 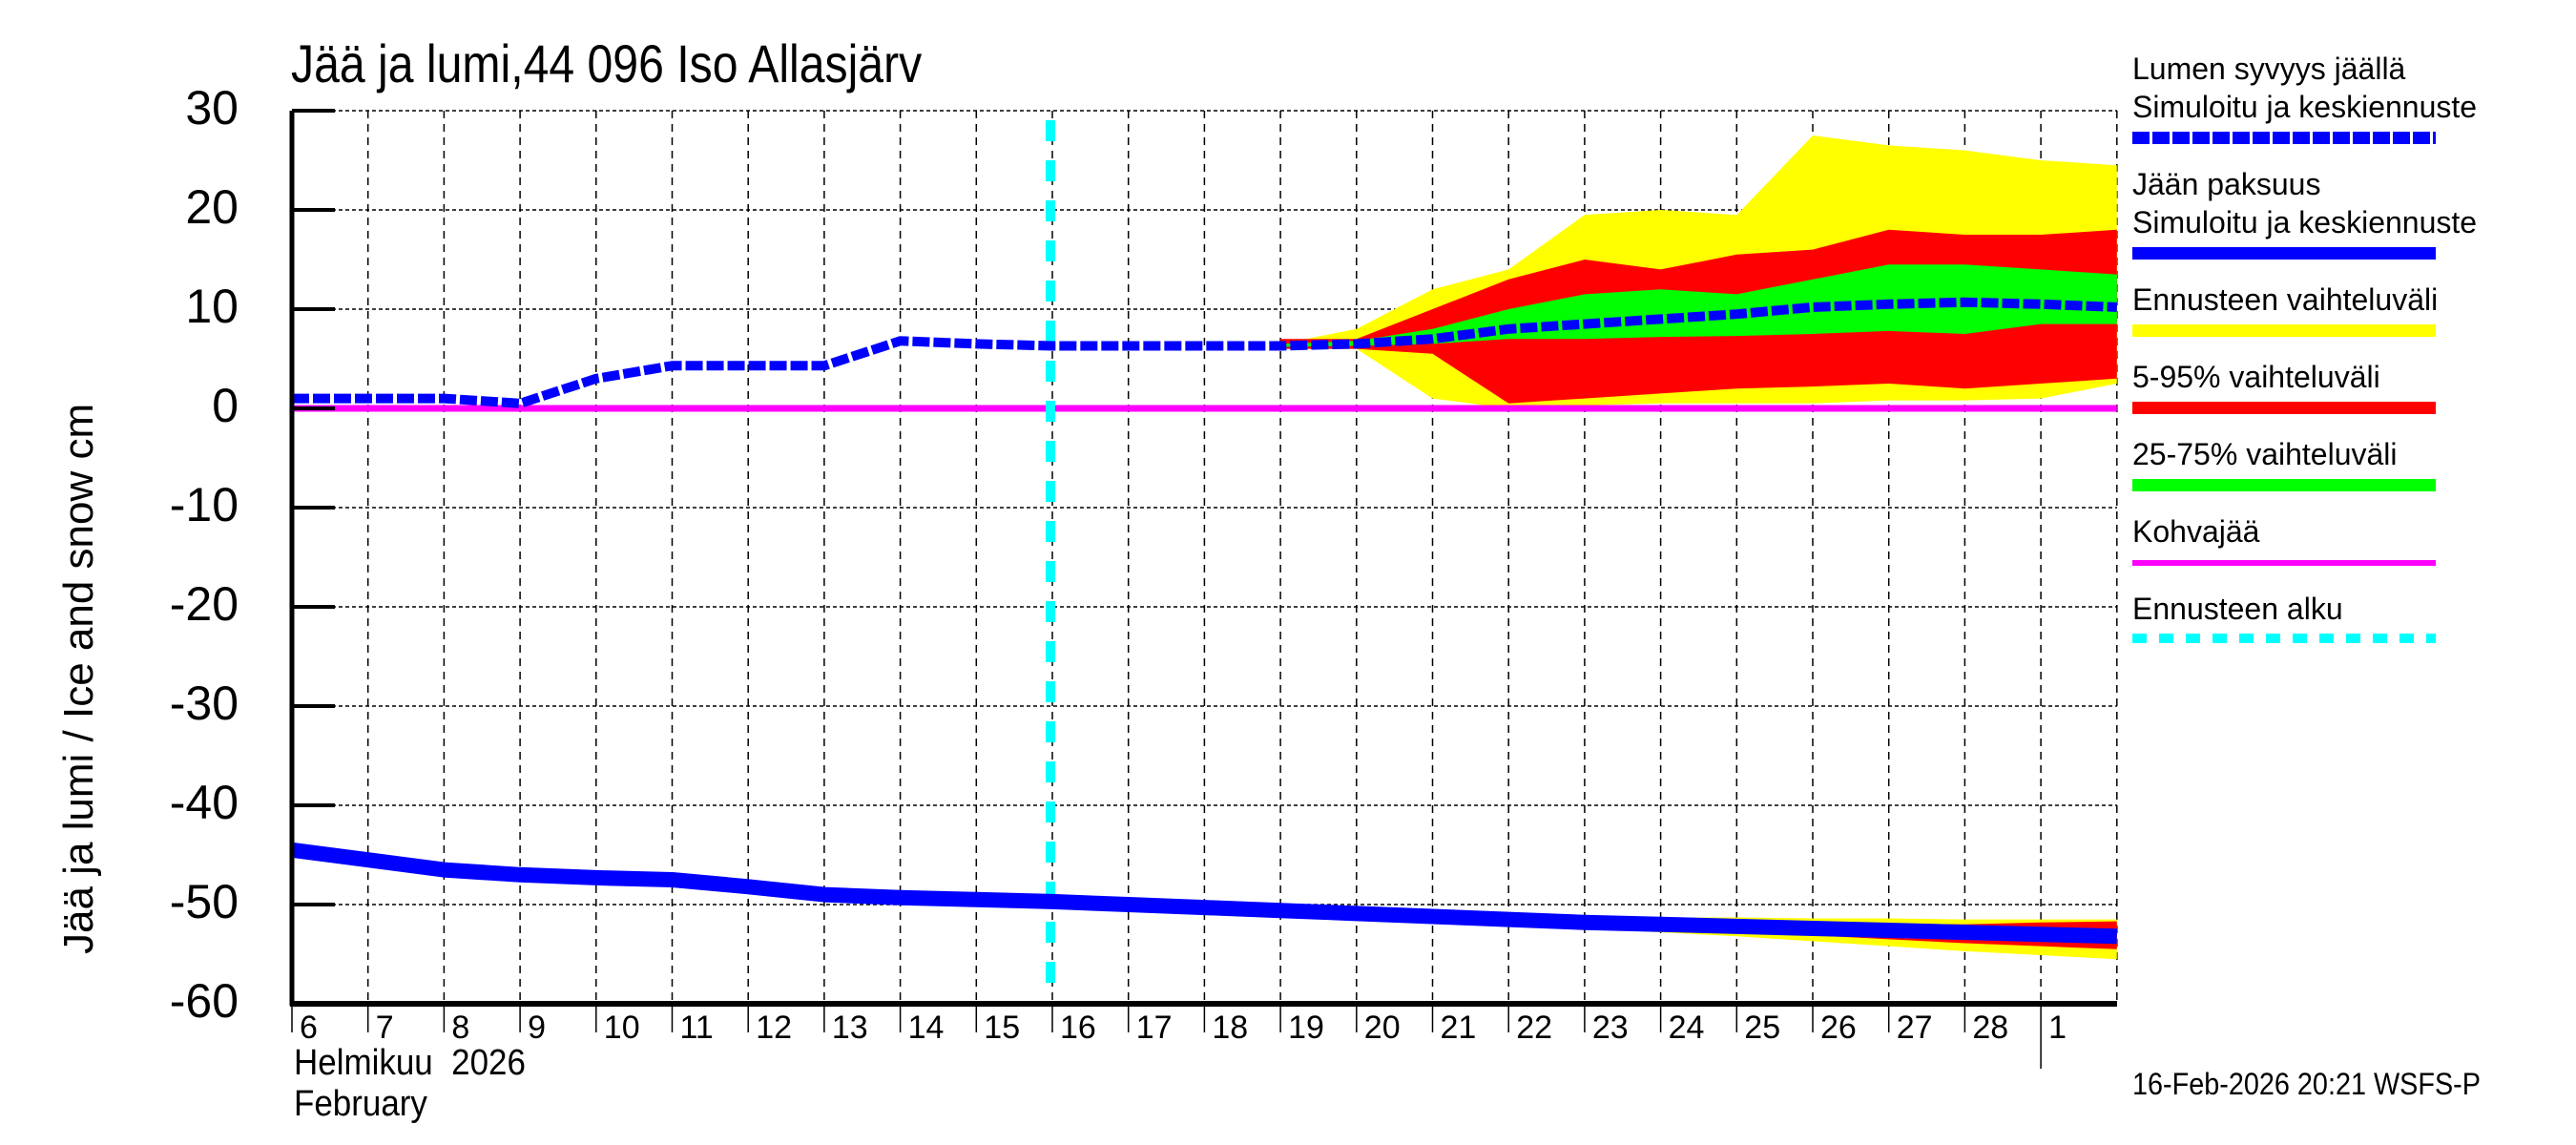 I want to click on legend-swatch-dashed-blue-icon, so click(x=2284, y=138).